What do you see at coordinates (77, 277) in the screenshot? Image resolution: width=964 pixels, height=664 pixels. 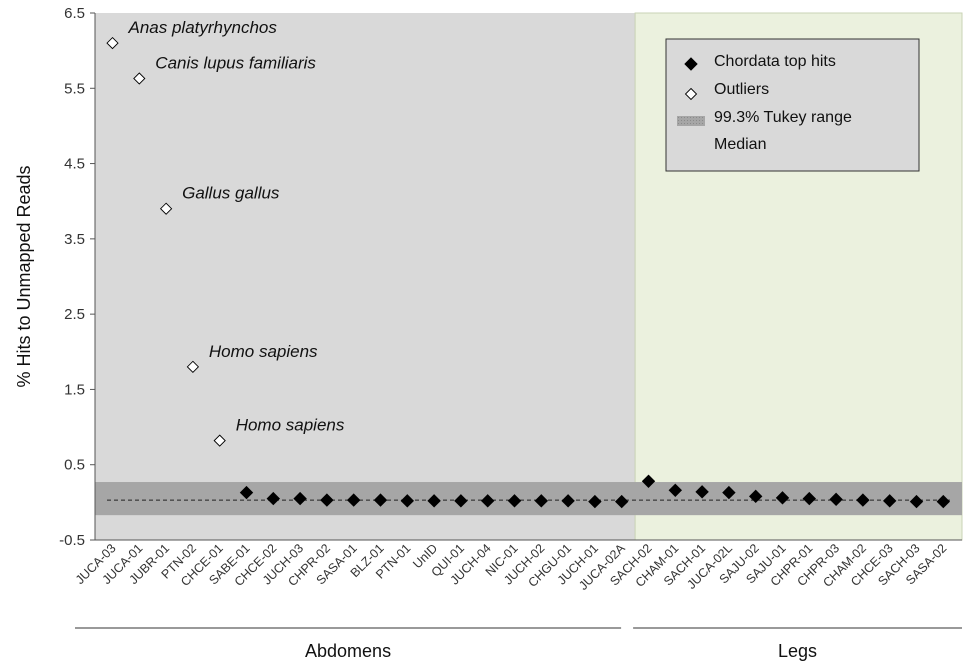 I see `y-tick-labels: 6.5 5.5 4.5 3.5 2.5 1.5 0.5 -0.5` at bounding box center [77, 277].